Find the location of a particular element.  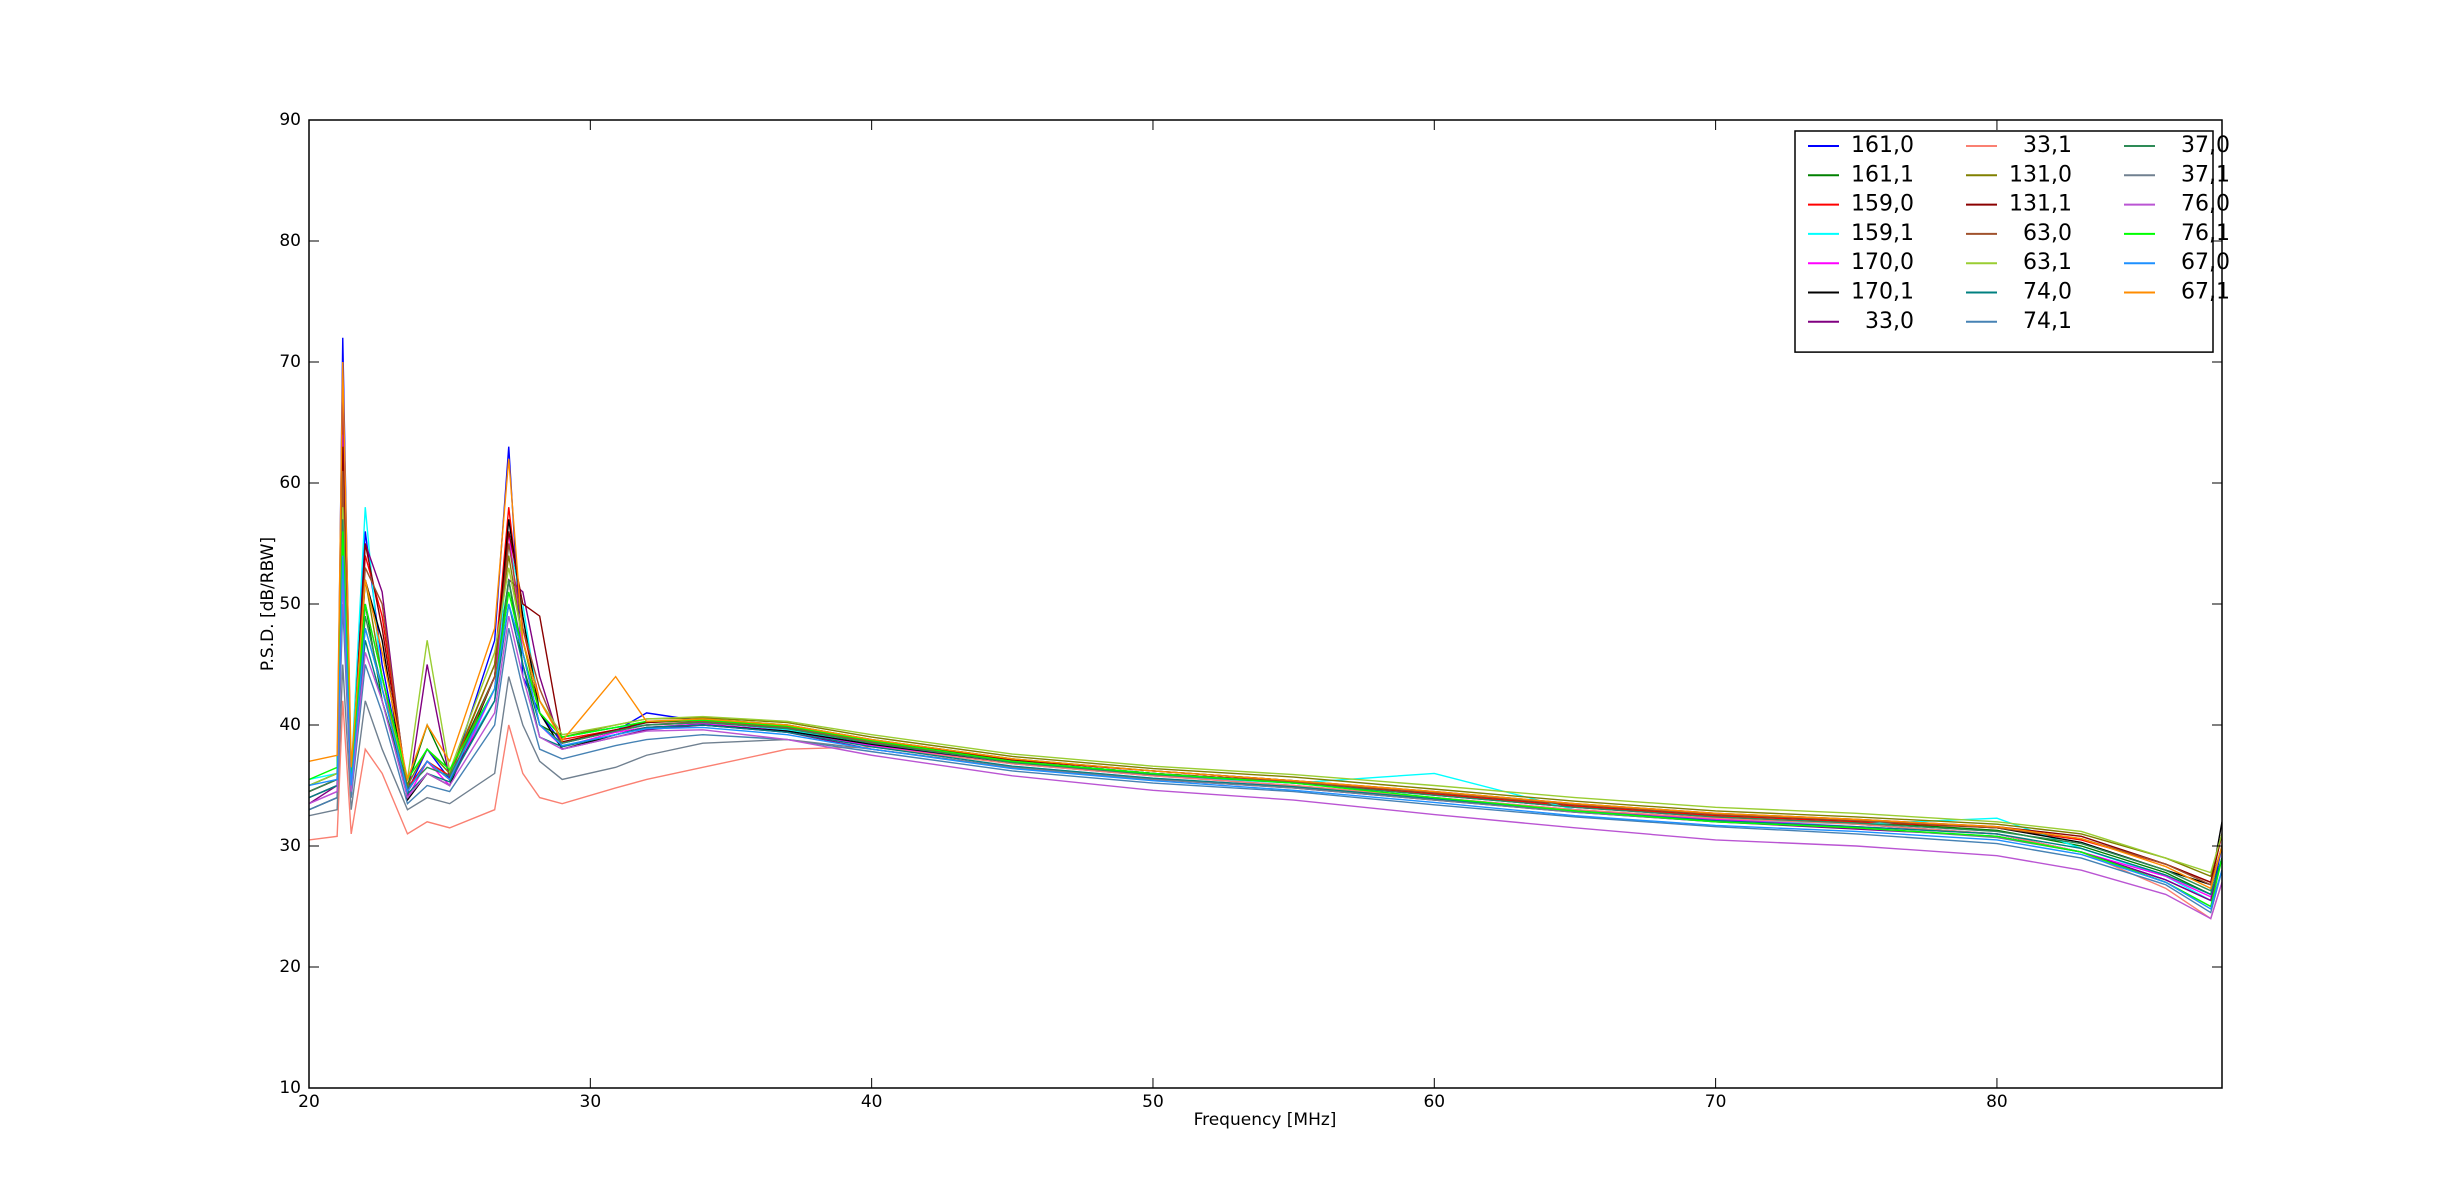

legend-label: 161,1 is located at coordinates (1882, 174).